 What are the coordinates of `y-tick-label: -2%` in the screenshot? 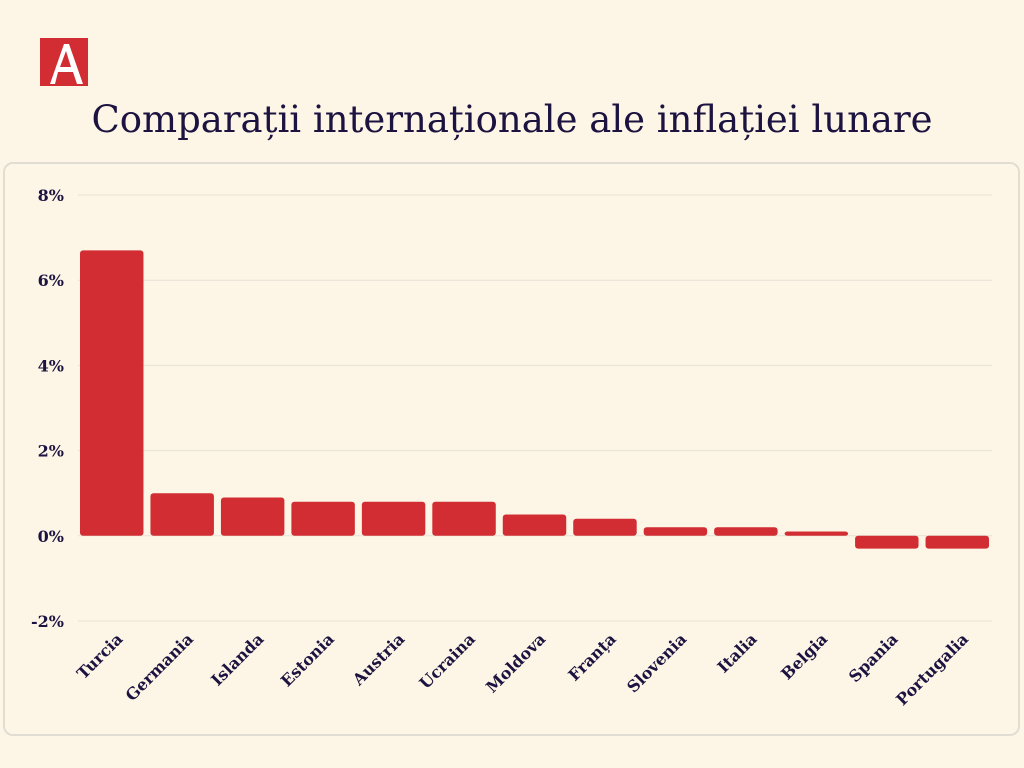 It's located at (47, 621).